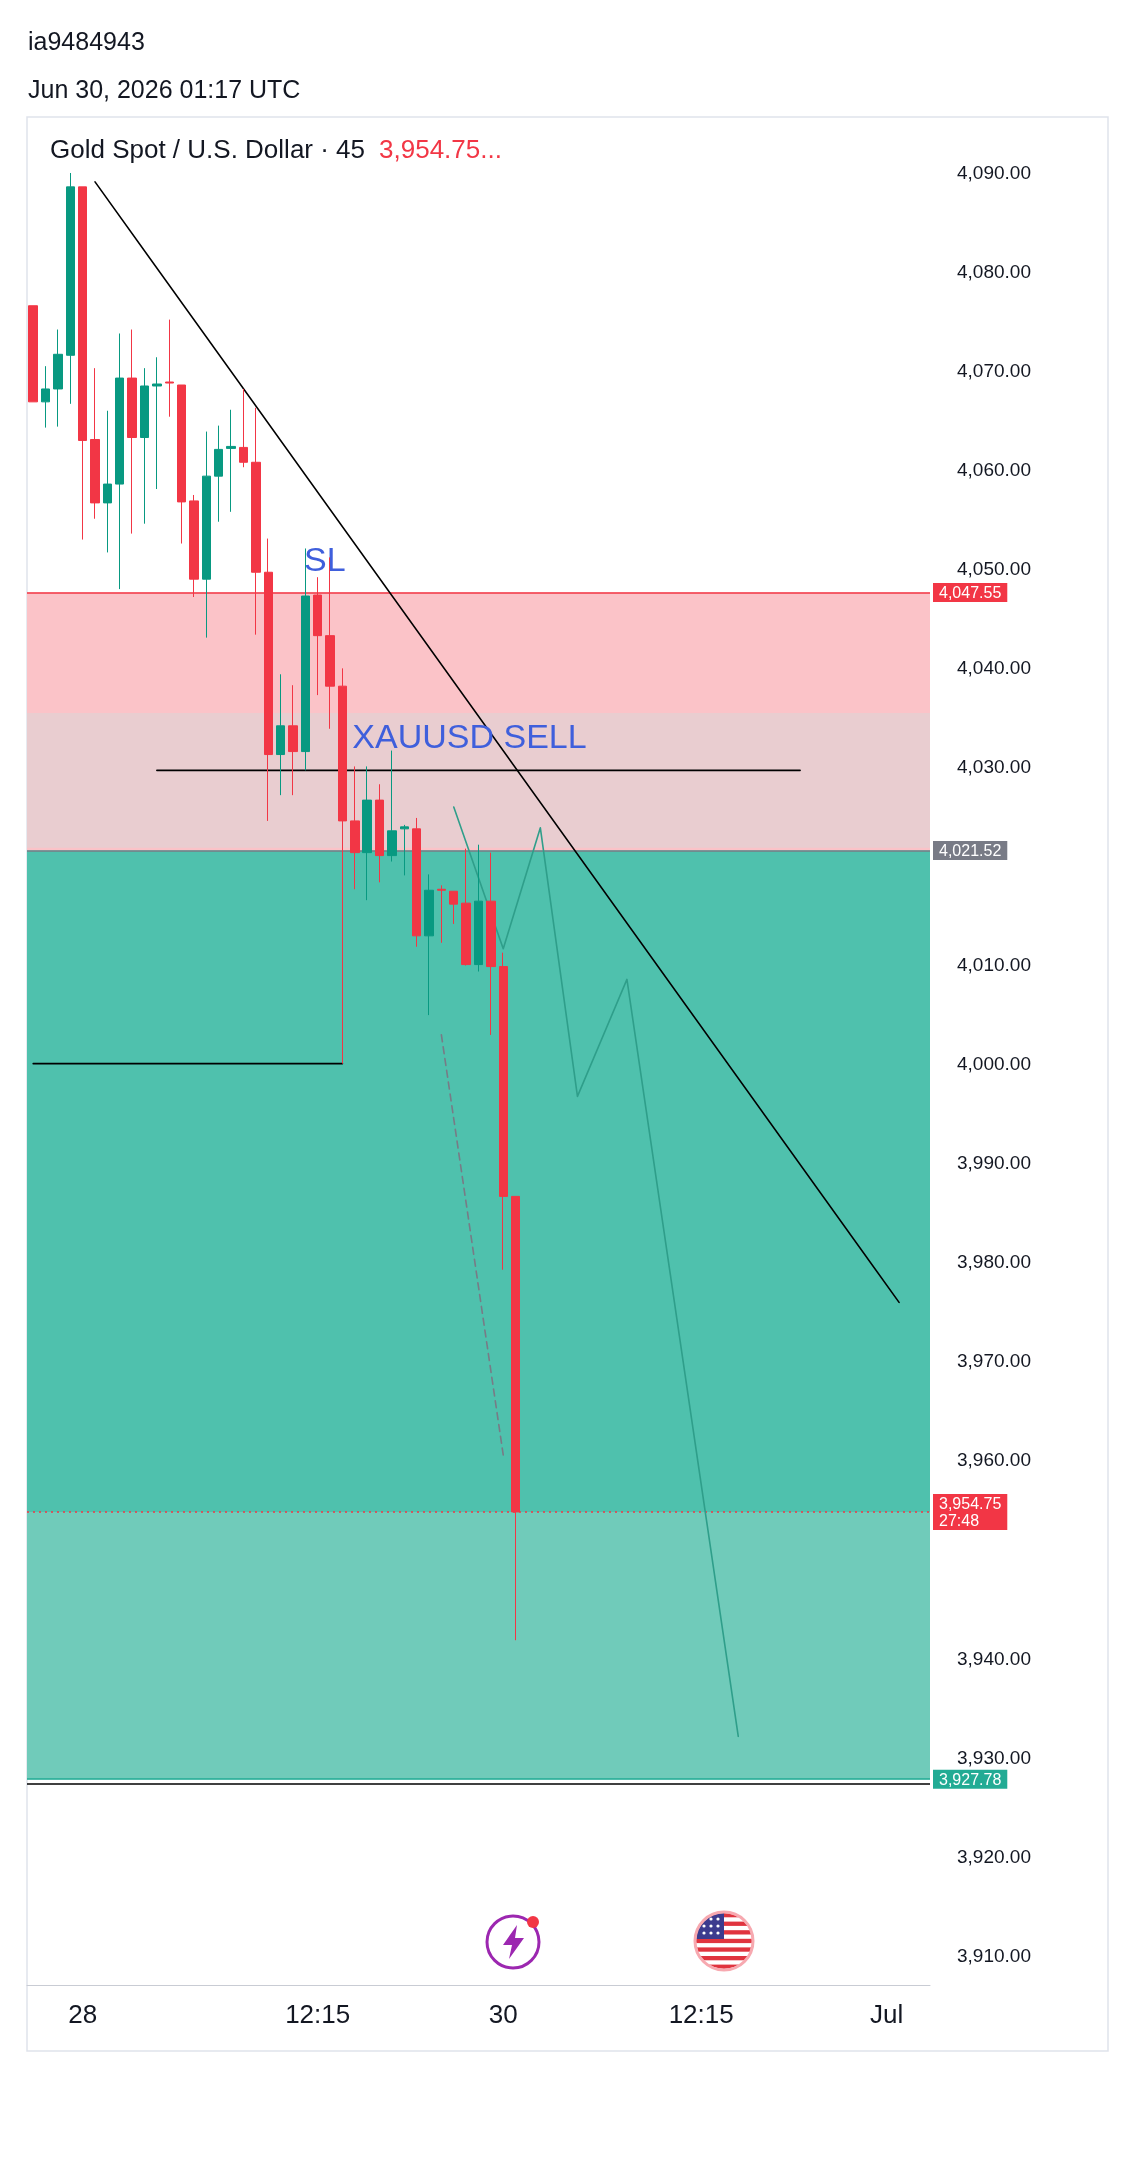  I want to click on y-tick-label: 3,990.00, so click(994, 1163).